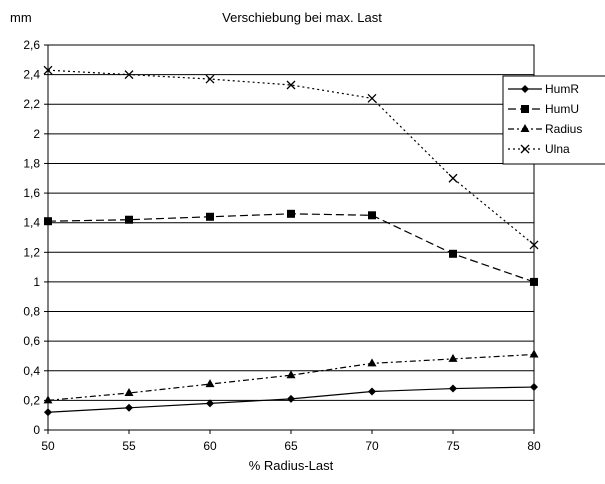  What do you see at coordinates (31, 312) in the screenshot?
I see `y-tick-label: 0,8` at bounding box center [31, 312].